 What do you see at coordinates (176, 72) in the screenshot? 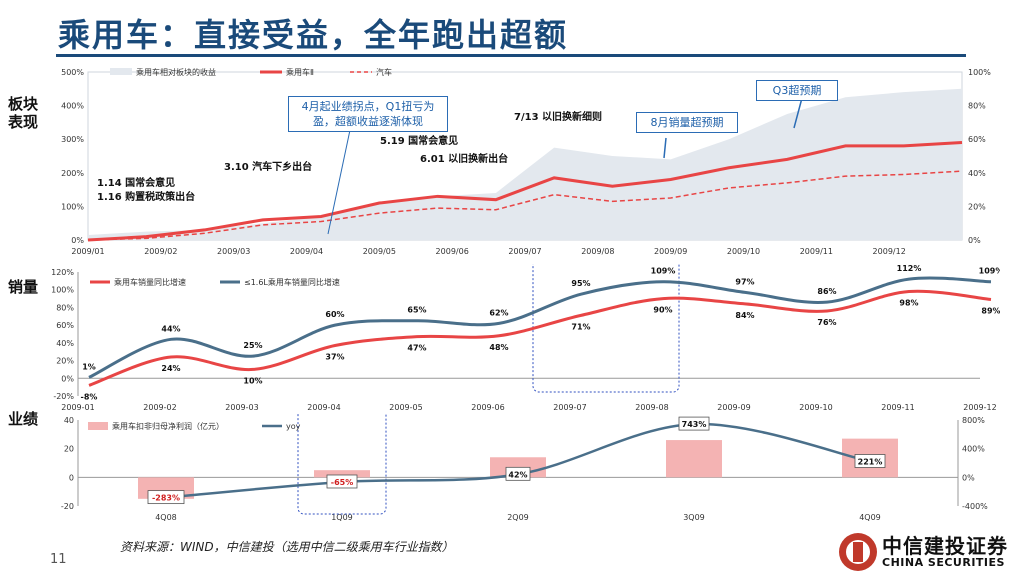
I see `legend-label: 乘用车相对板块的收益` at bounding box center [176, 72].